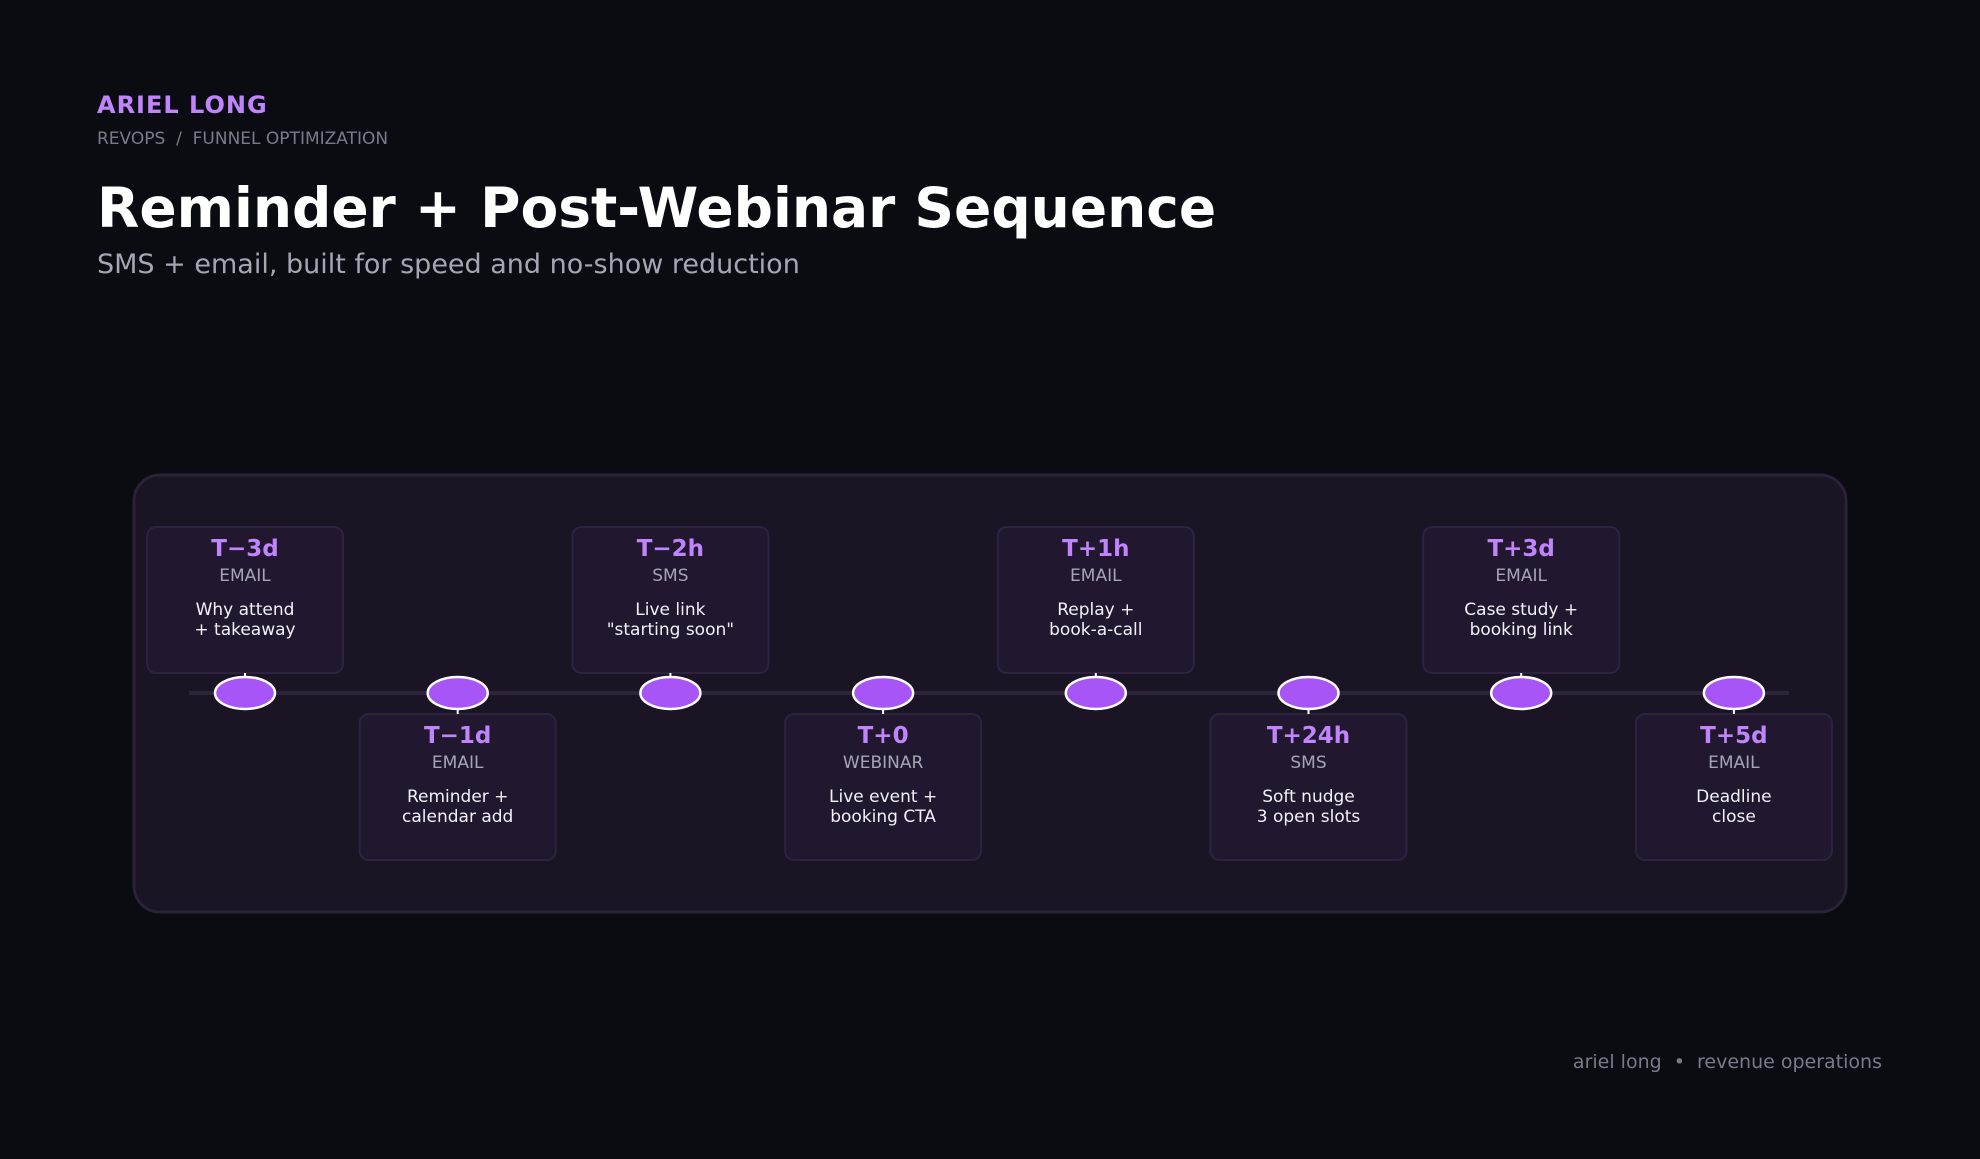 The image size is (1980, 1159). I want to click on step-time: T+3d, so click(1520, 549).